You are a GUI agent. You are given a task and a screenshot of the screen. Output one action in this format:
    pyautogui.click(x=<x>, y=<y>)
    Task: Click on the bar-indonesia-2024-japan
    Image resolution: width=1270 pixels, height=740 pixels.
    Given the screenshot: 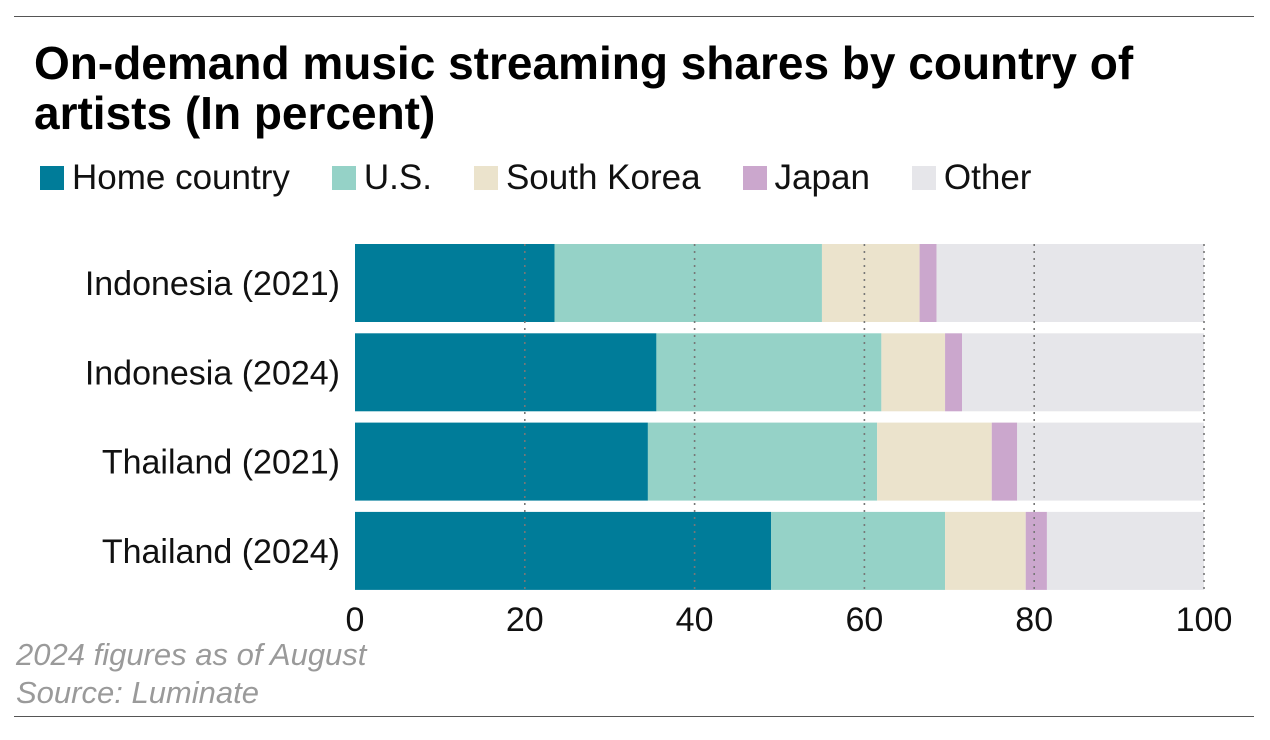 What is the action you would take?
    pyautogui.click(x=954, y=372)
    